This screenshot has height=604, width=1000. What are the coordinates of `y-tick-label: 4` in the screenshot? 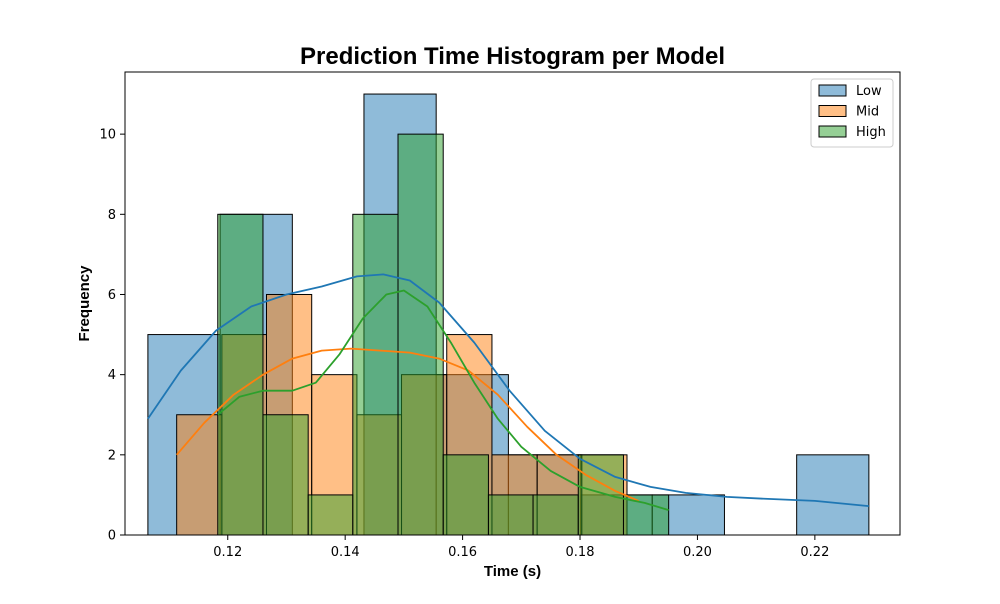 It's located at (112, 375).